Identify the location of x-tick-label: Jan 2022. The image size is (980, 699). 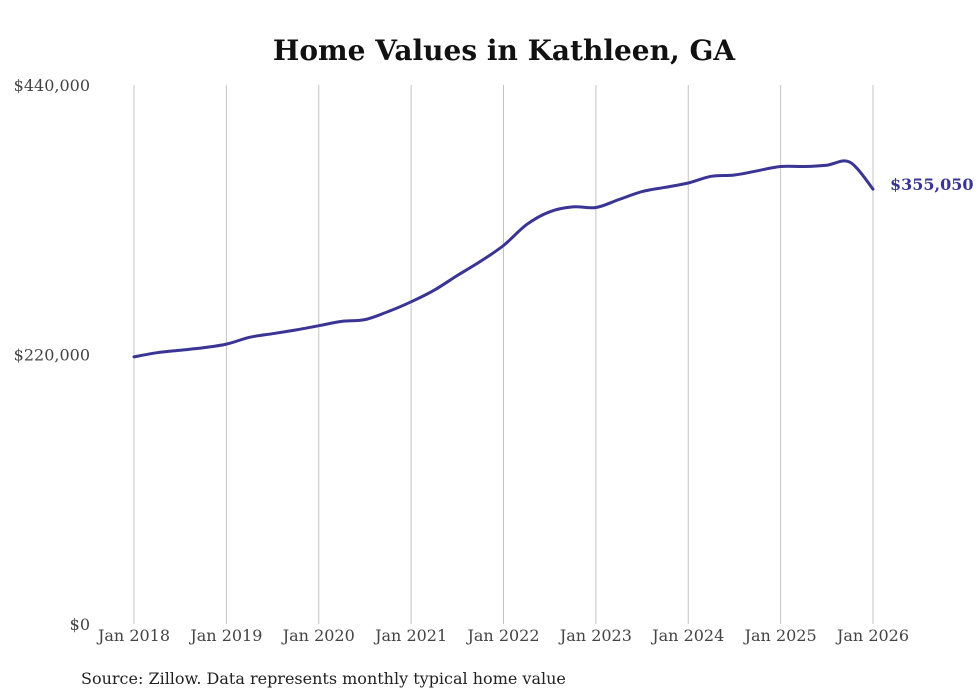
(502, 635).